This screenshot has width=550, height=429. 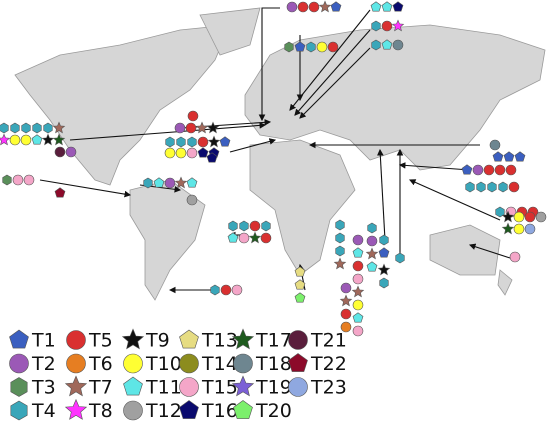 I want to click on legend-label: T7, so click(x=100, y=388).